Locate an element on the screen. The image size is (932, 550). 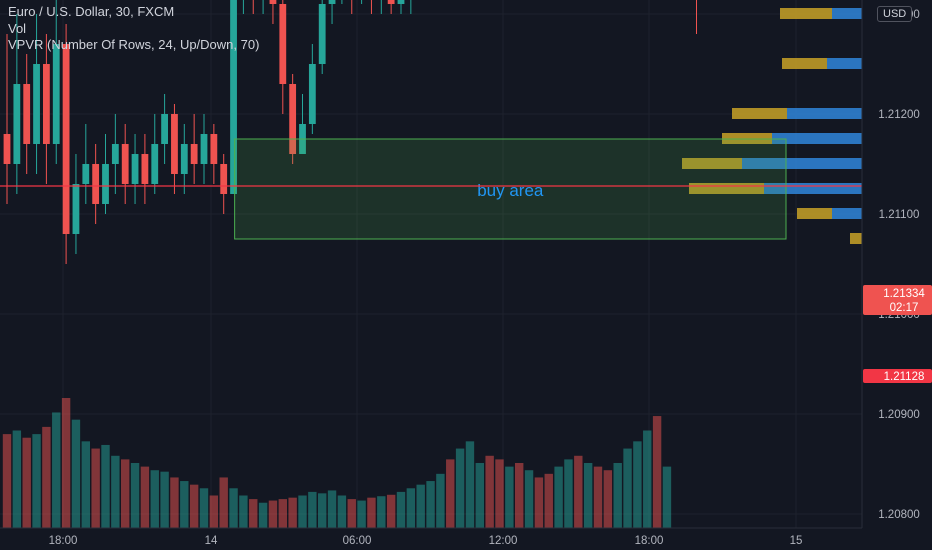
time-axis-background is located at coordinates (431, 539).